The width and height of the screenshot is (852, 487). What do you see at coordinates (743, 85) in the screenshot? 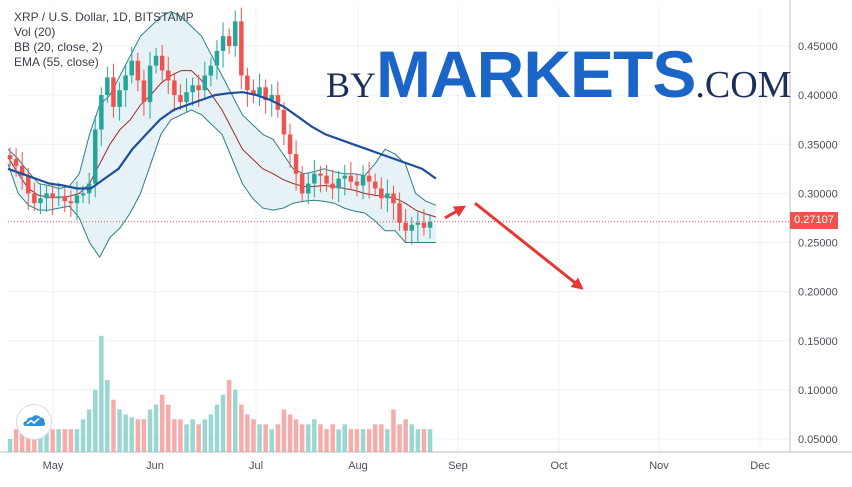
I see `brand-com: .COM` at bounding box center [743, 85].